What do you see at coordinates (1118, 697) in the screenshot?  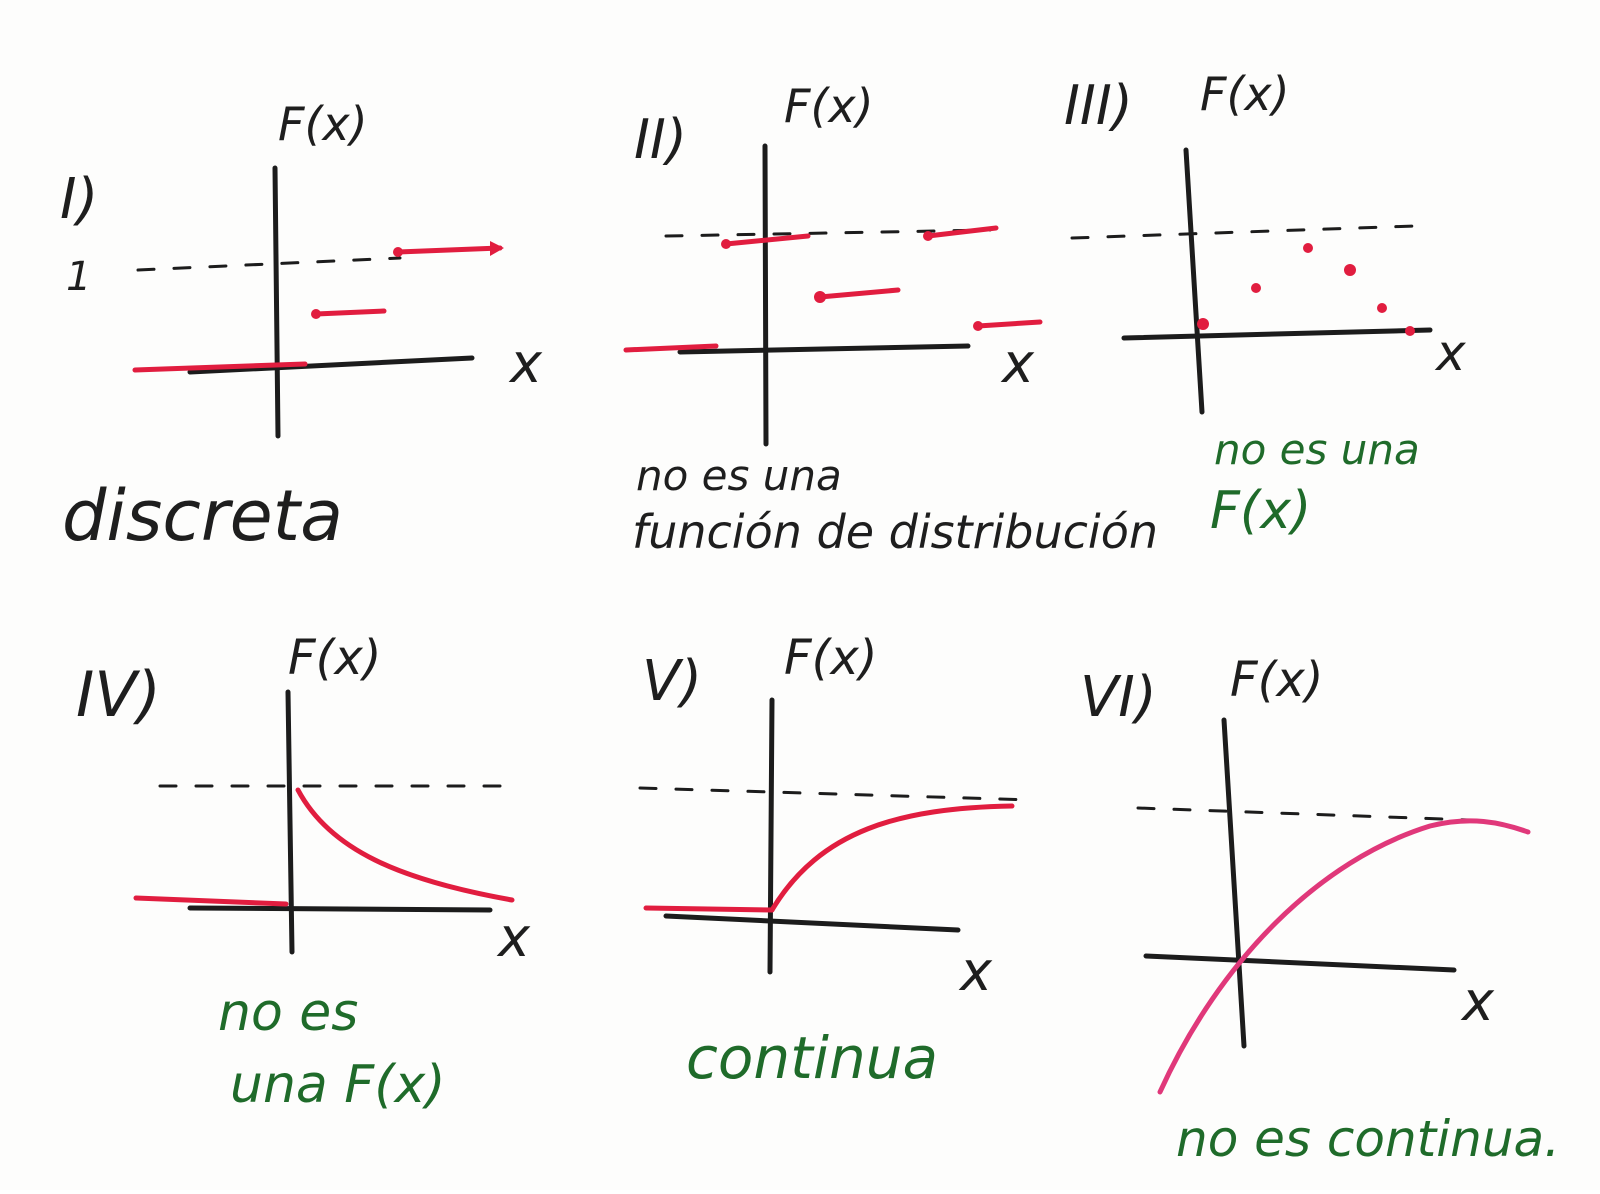 I see `panel-vi-label: VI)` at bounding box center [1118, 697].